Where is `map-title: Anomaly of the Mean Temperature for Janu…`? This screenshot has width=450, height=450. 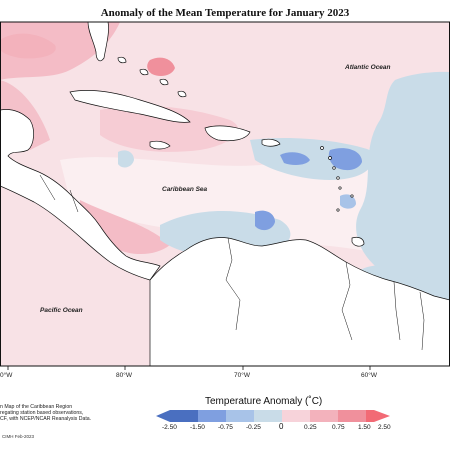 map-title: Anomaly of the Mean Temperature for Janu… is located at coordinates (225, 13).